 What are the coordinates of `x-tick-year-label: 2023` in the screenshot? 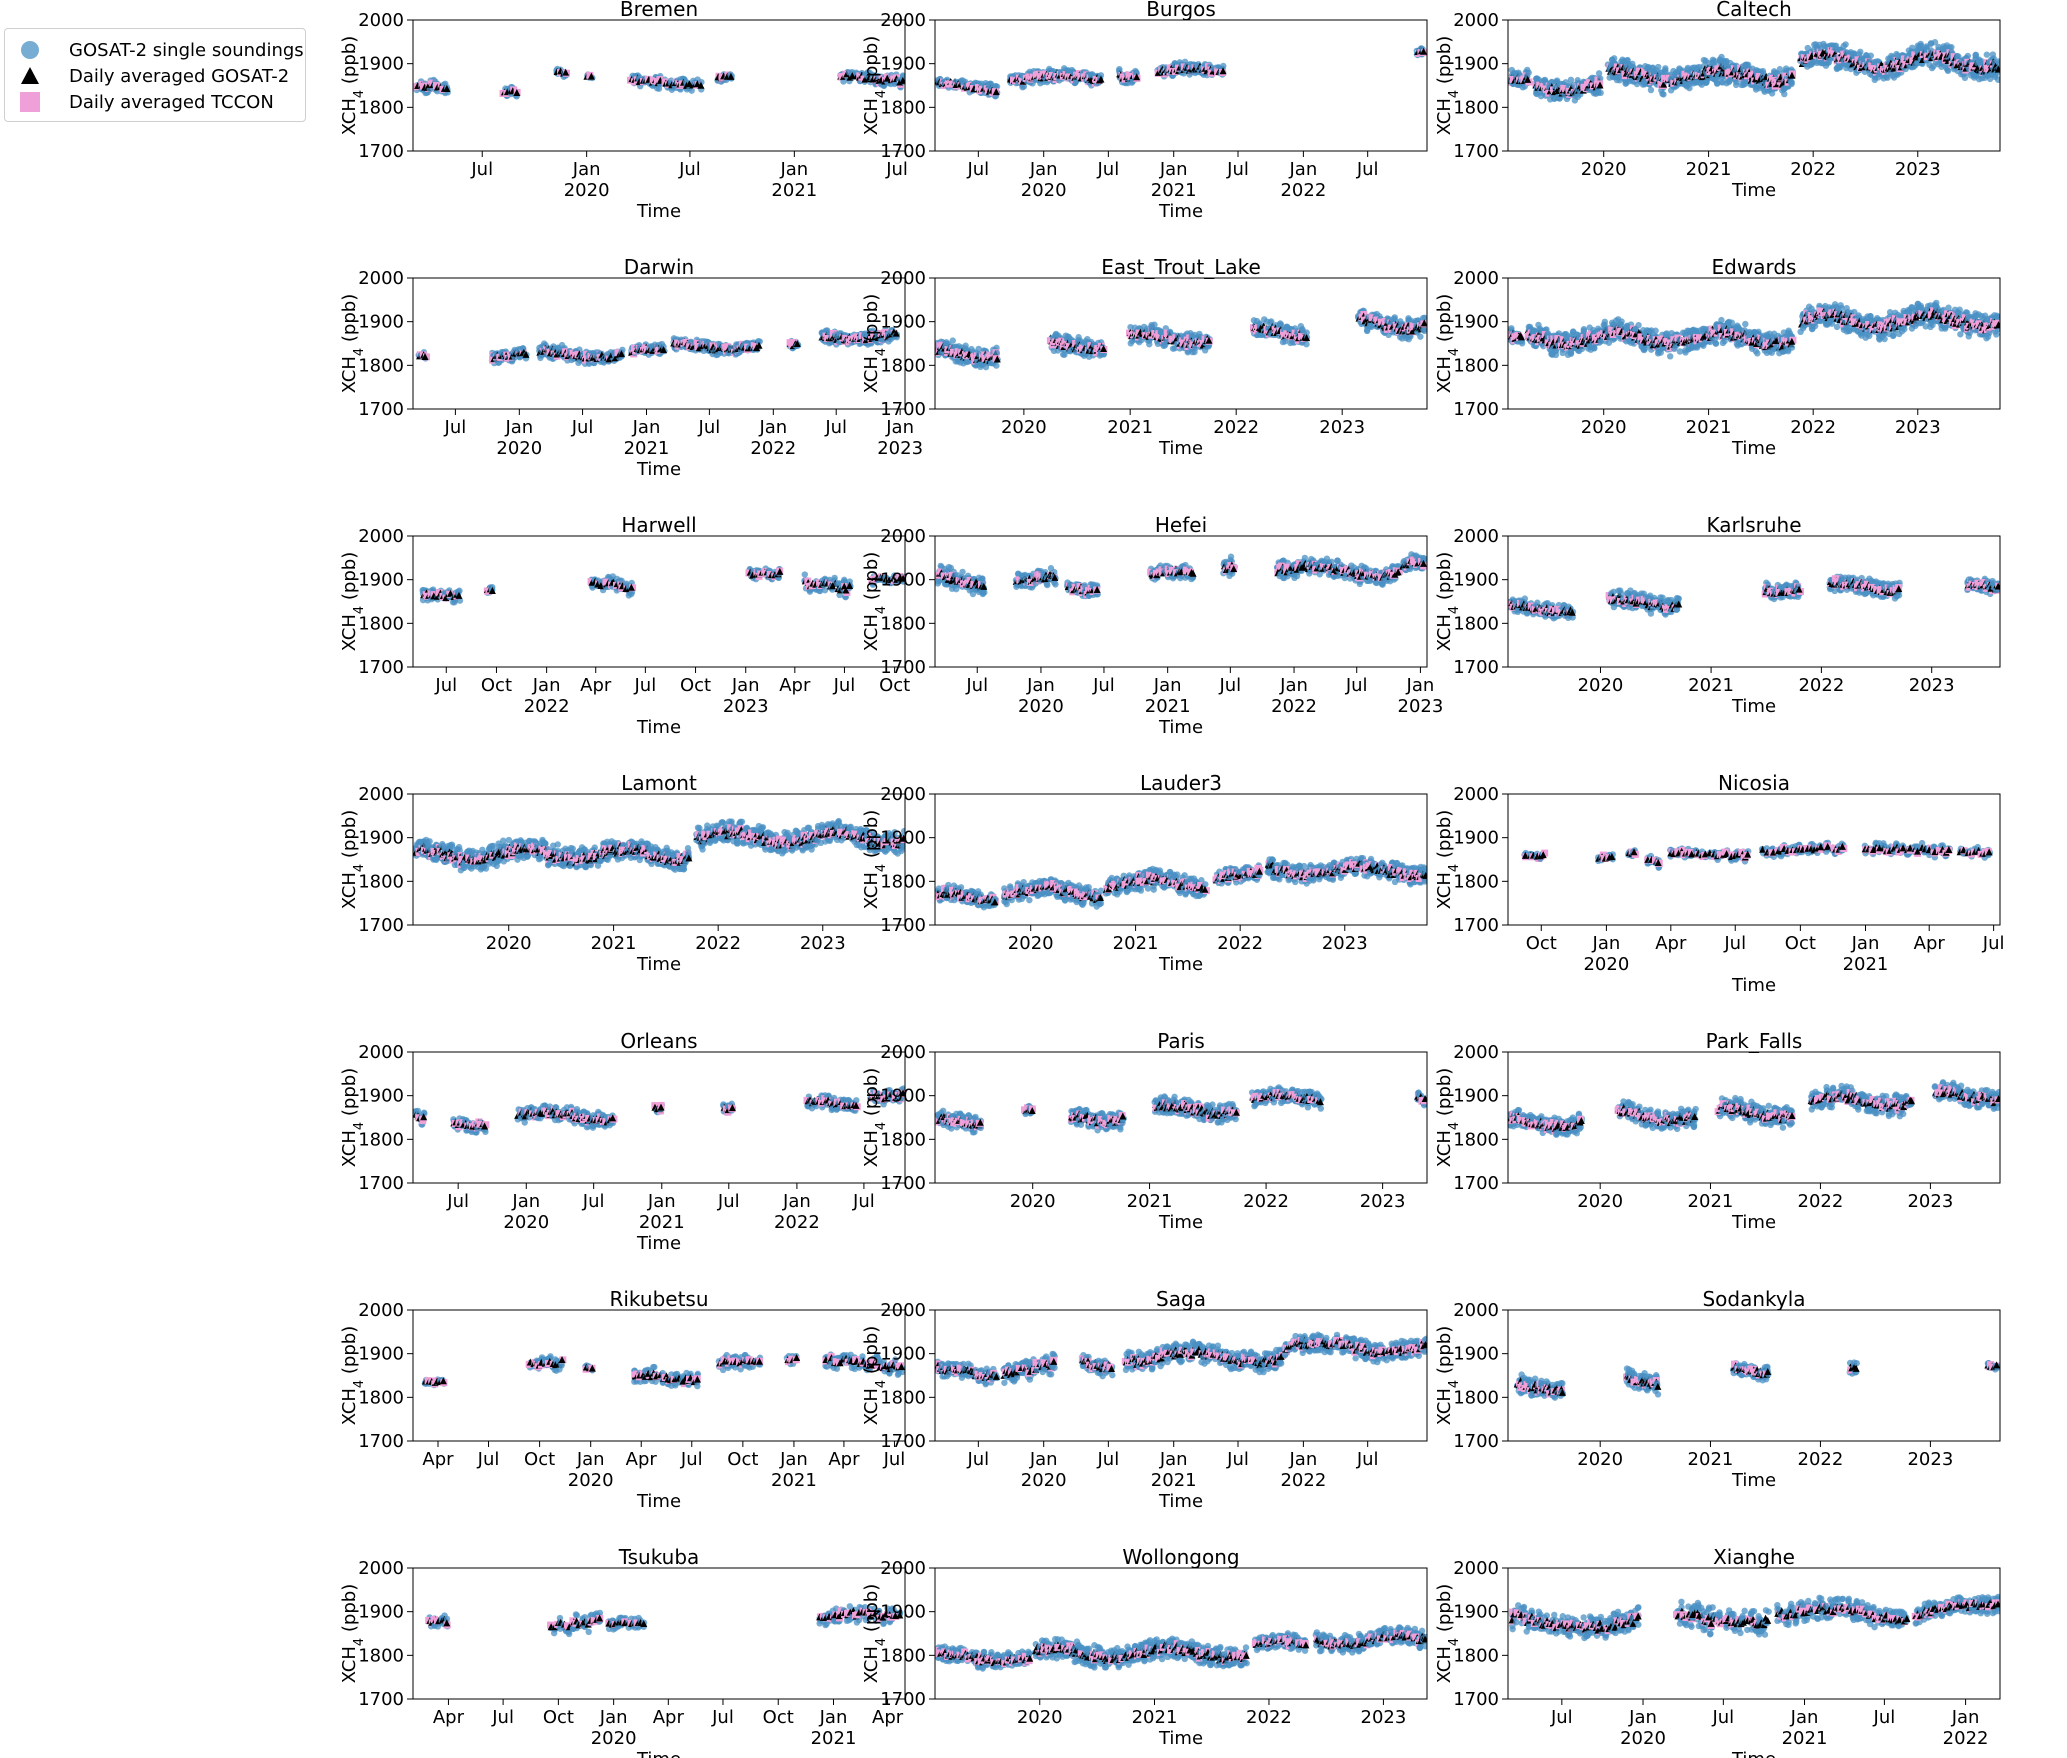 It's located at (900, 448).